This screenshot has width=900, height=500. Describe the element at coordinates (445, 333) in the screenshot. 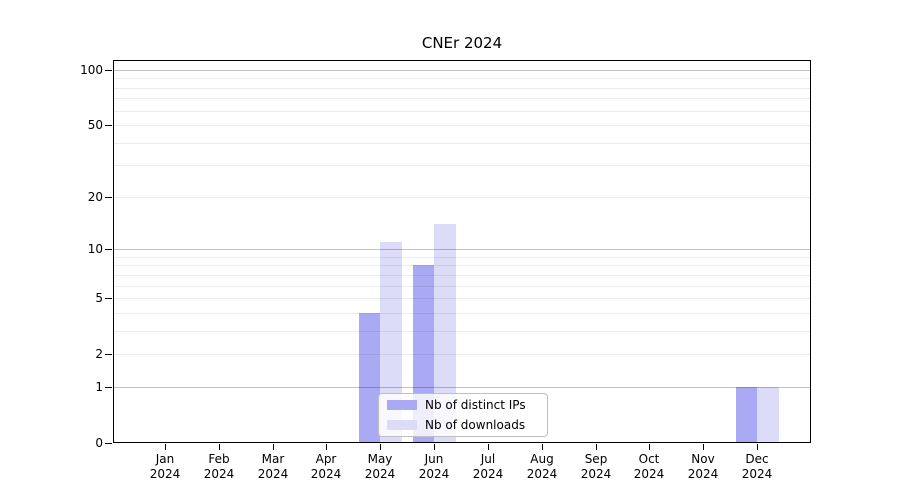

I see `bar-jun-downloads` at that location.